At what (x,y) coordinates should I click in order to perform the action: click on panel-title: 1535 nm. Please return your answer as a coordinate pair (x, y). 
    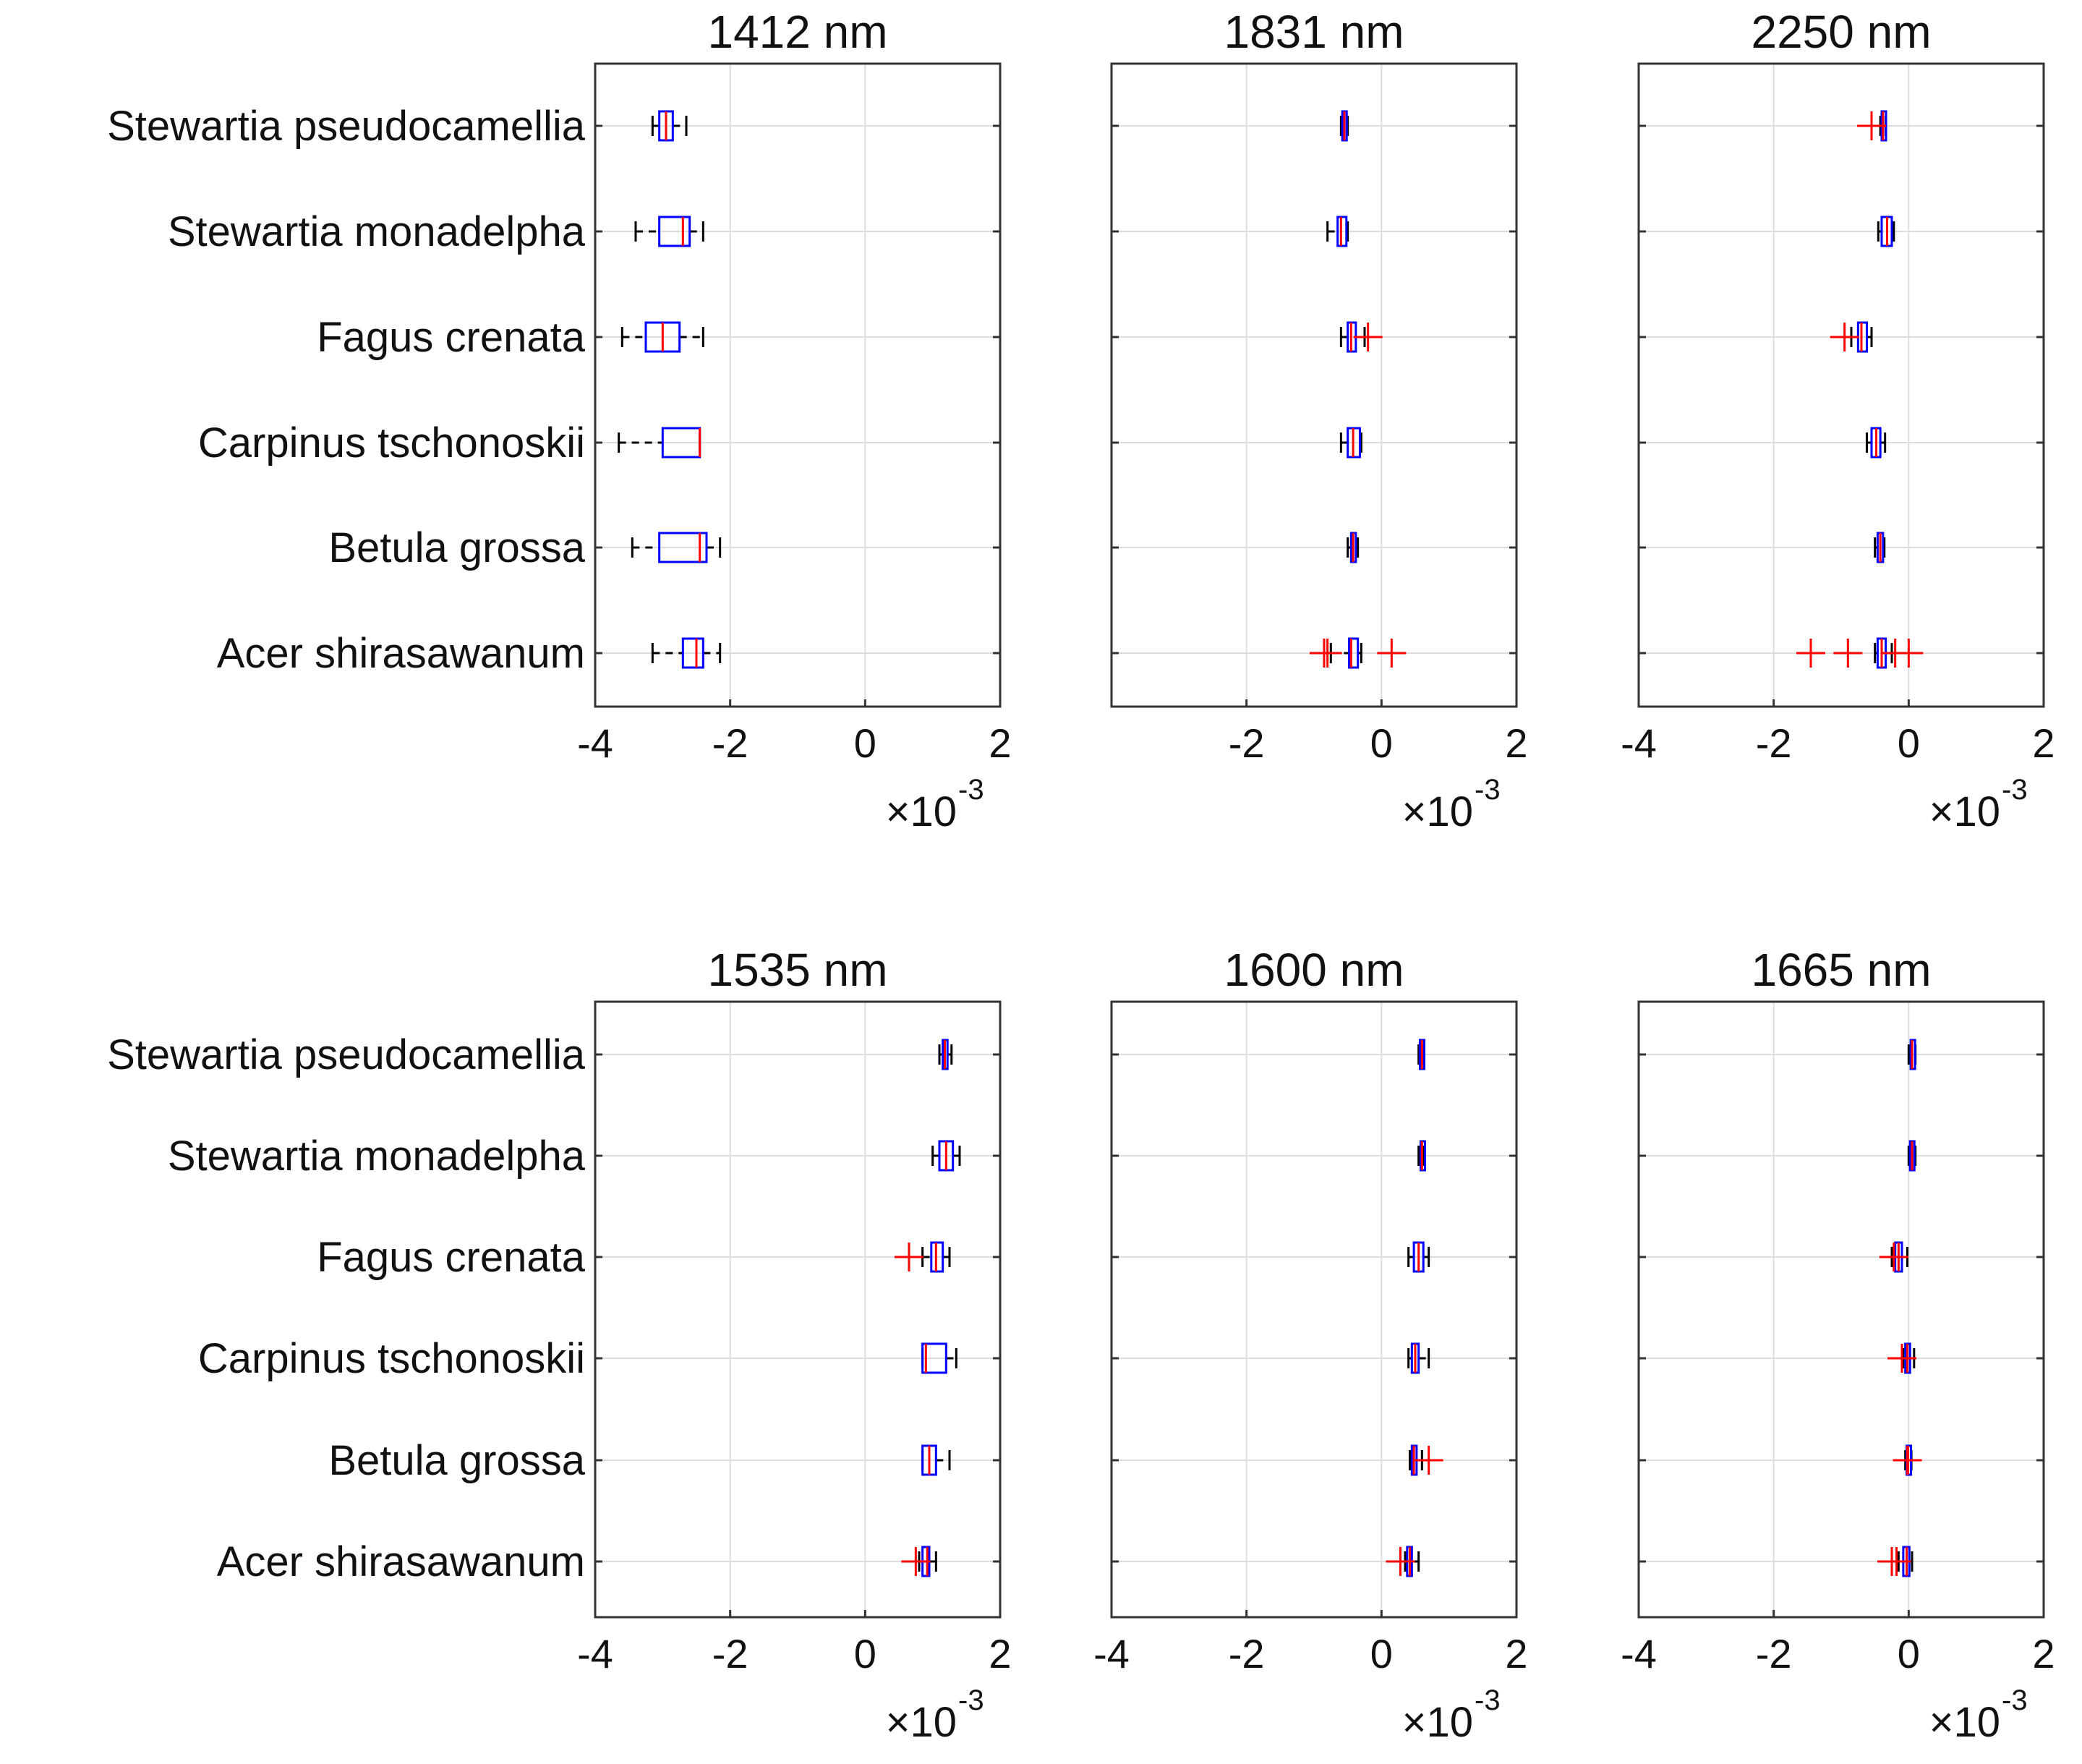
    Looking at the image, I should click on (797, 970).